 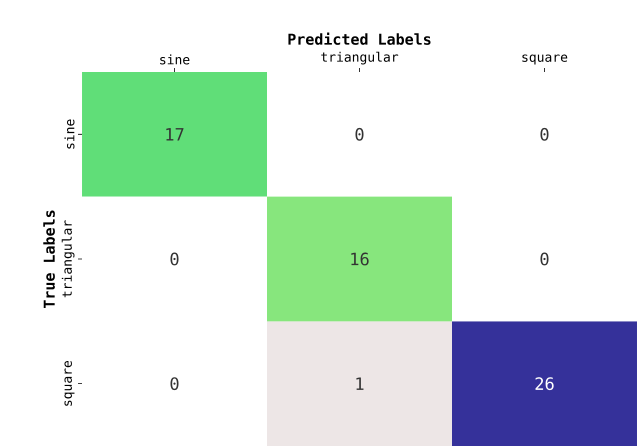 What do you see at coordinates (69, 383) in the screenshot?
I see `y-tick-label: square` at bounding box center [69, 383].